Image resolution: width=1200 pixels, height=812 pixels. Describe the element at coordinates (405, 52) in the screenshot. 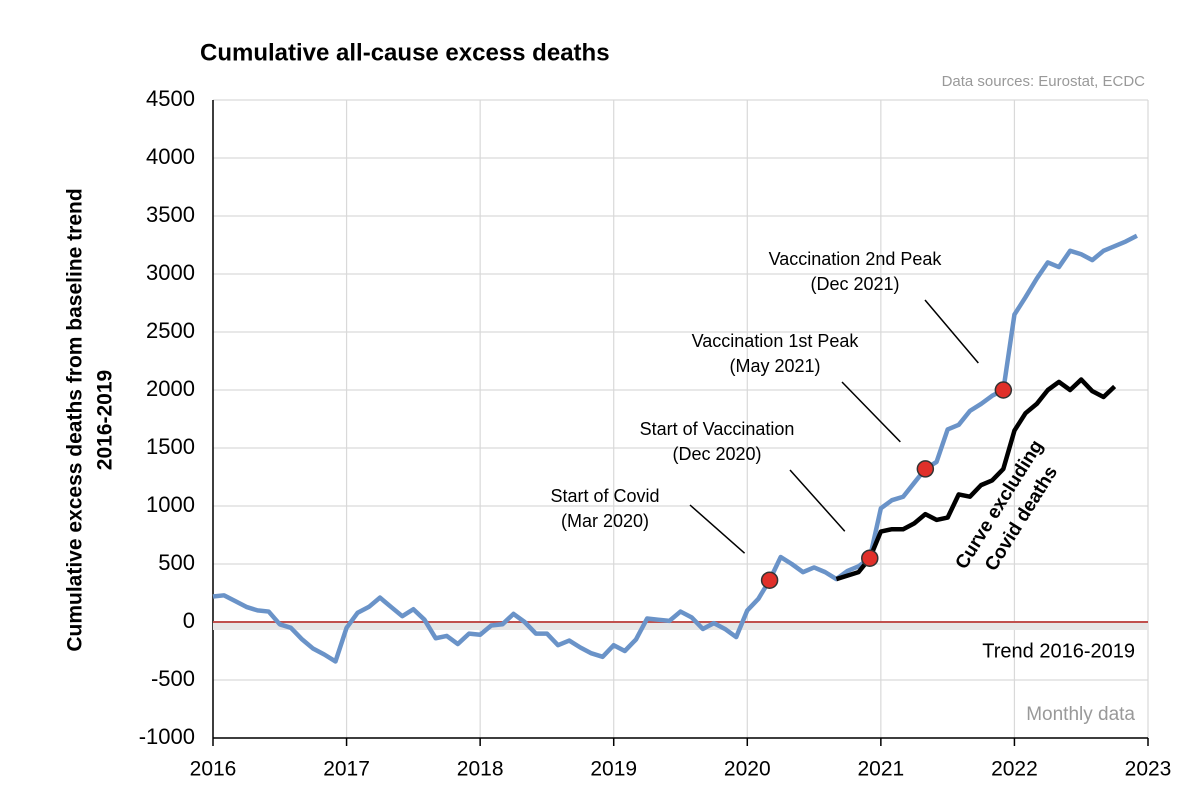

I see `chart-title: Cumulative all-cause excess deaths` at that location.